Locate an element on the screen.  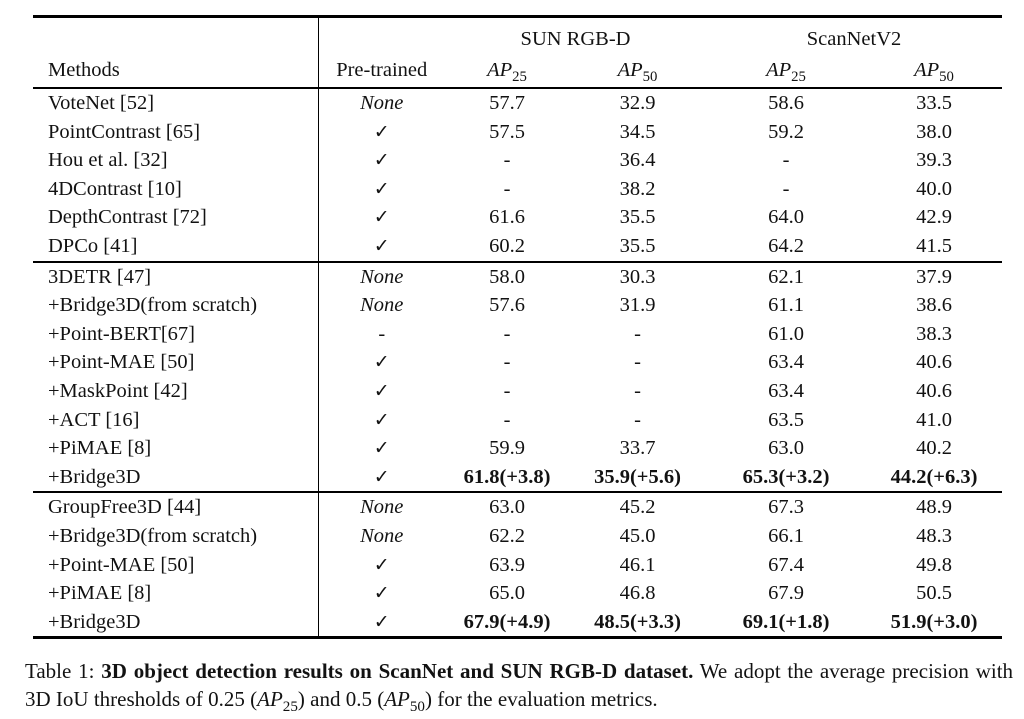
col-group-scannetv2: ScanNetV2 is located at coordinates (854, 39).